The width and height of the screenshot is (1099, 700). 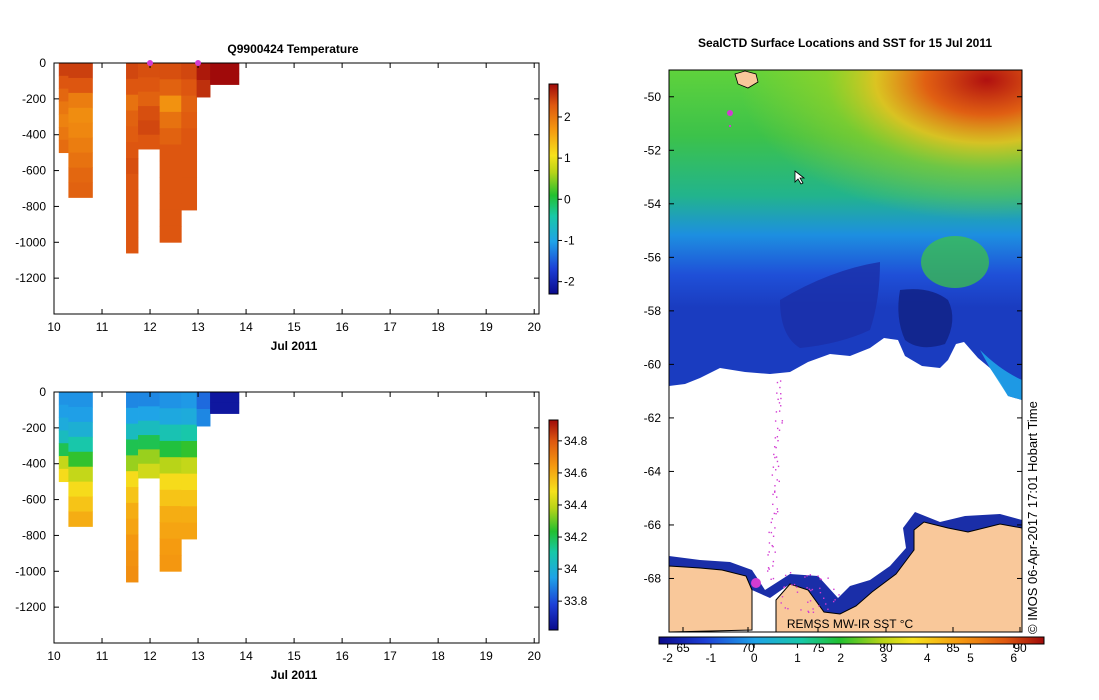 I want to click on x-tick-label: 19, so click(x=486, y=656).